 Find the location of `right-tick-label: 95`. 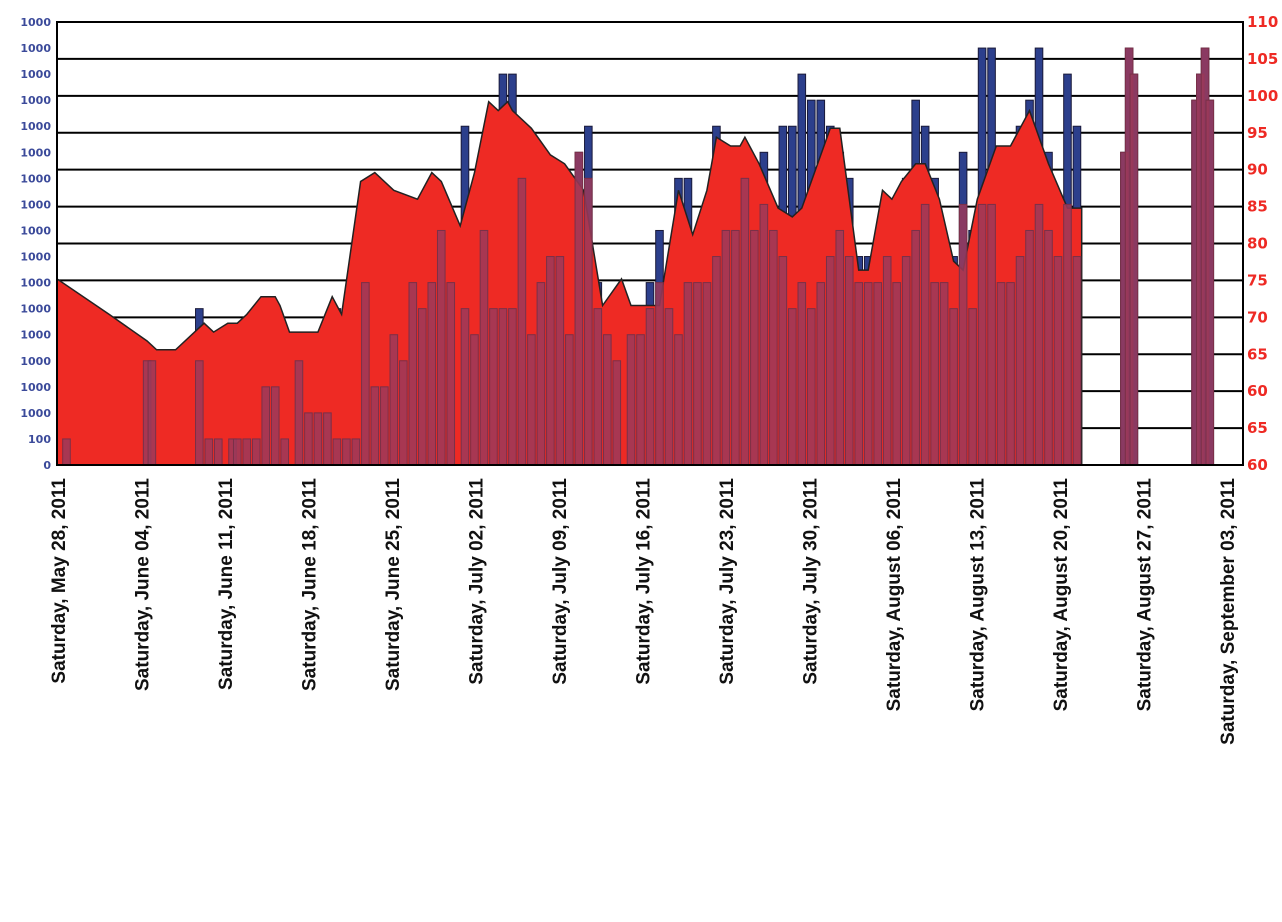

right-tick-label: 95 is located at coordinates (1257, 133).